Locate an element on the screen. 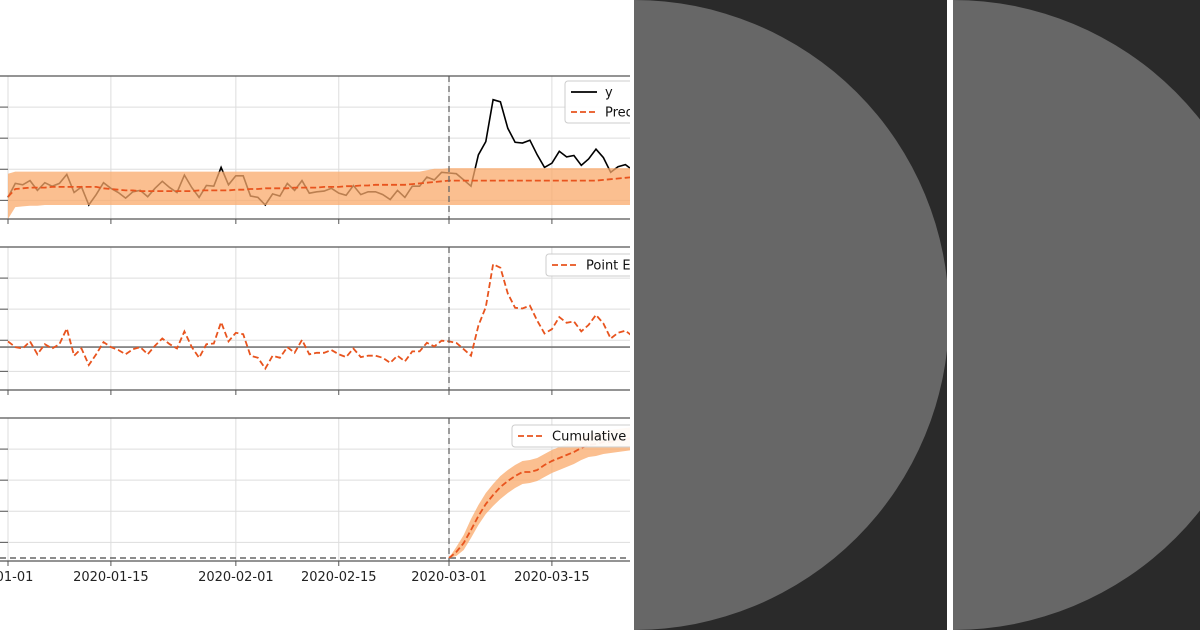  series-line-pred is located at coordinates (318, 187).